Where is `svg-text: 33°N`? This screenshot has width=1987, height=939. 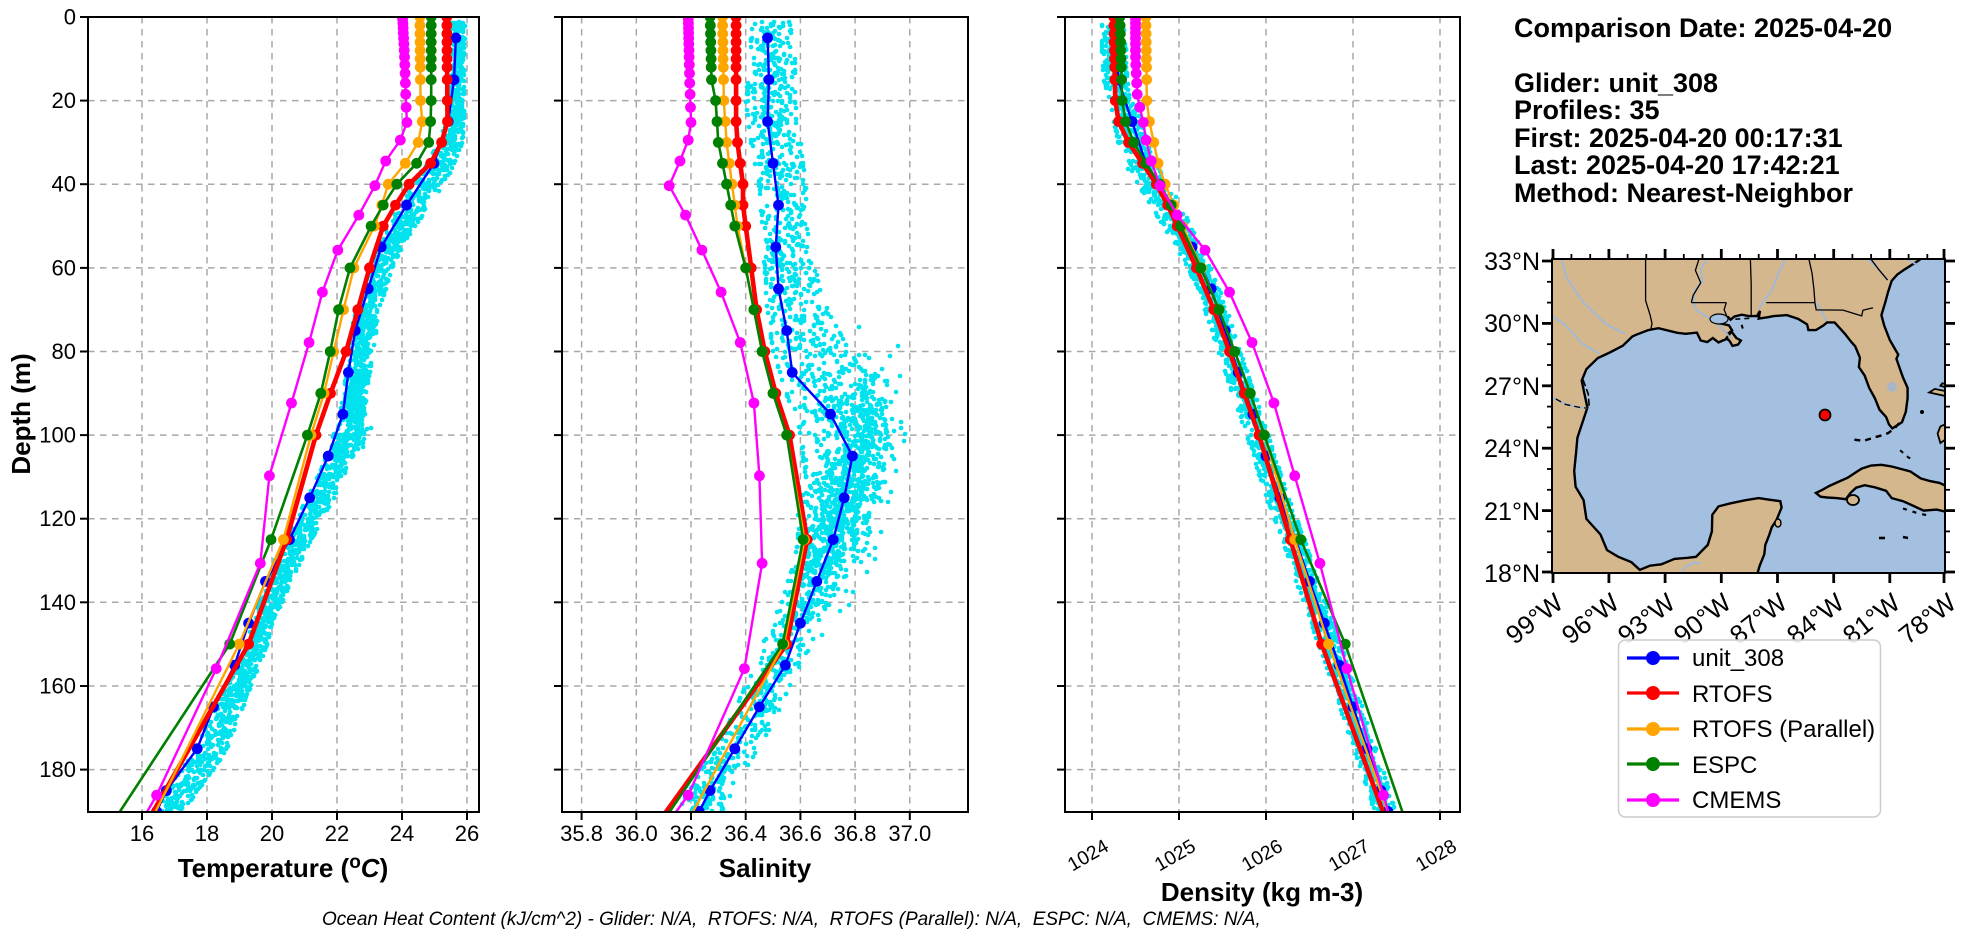 svg-text: 33°N is located at coordinates (1512, 262).